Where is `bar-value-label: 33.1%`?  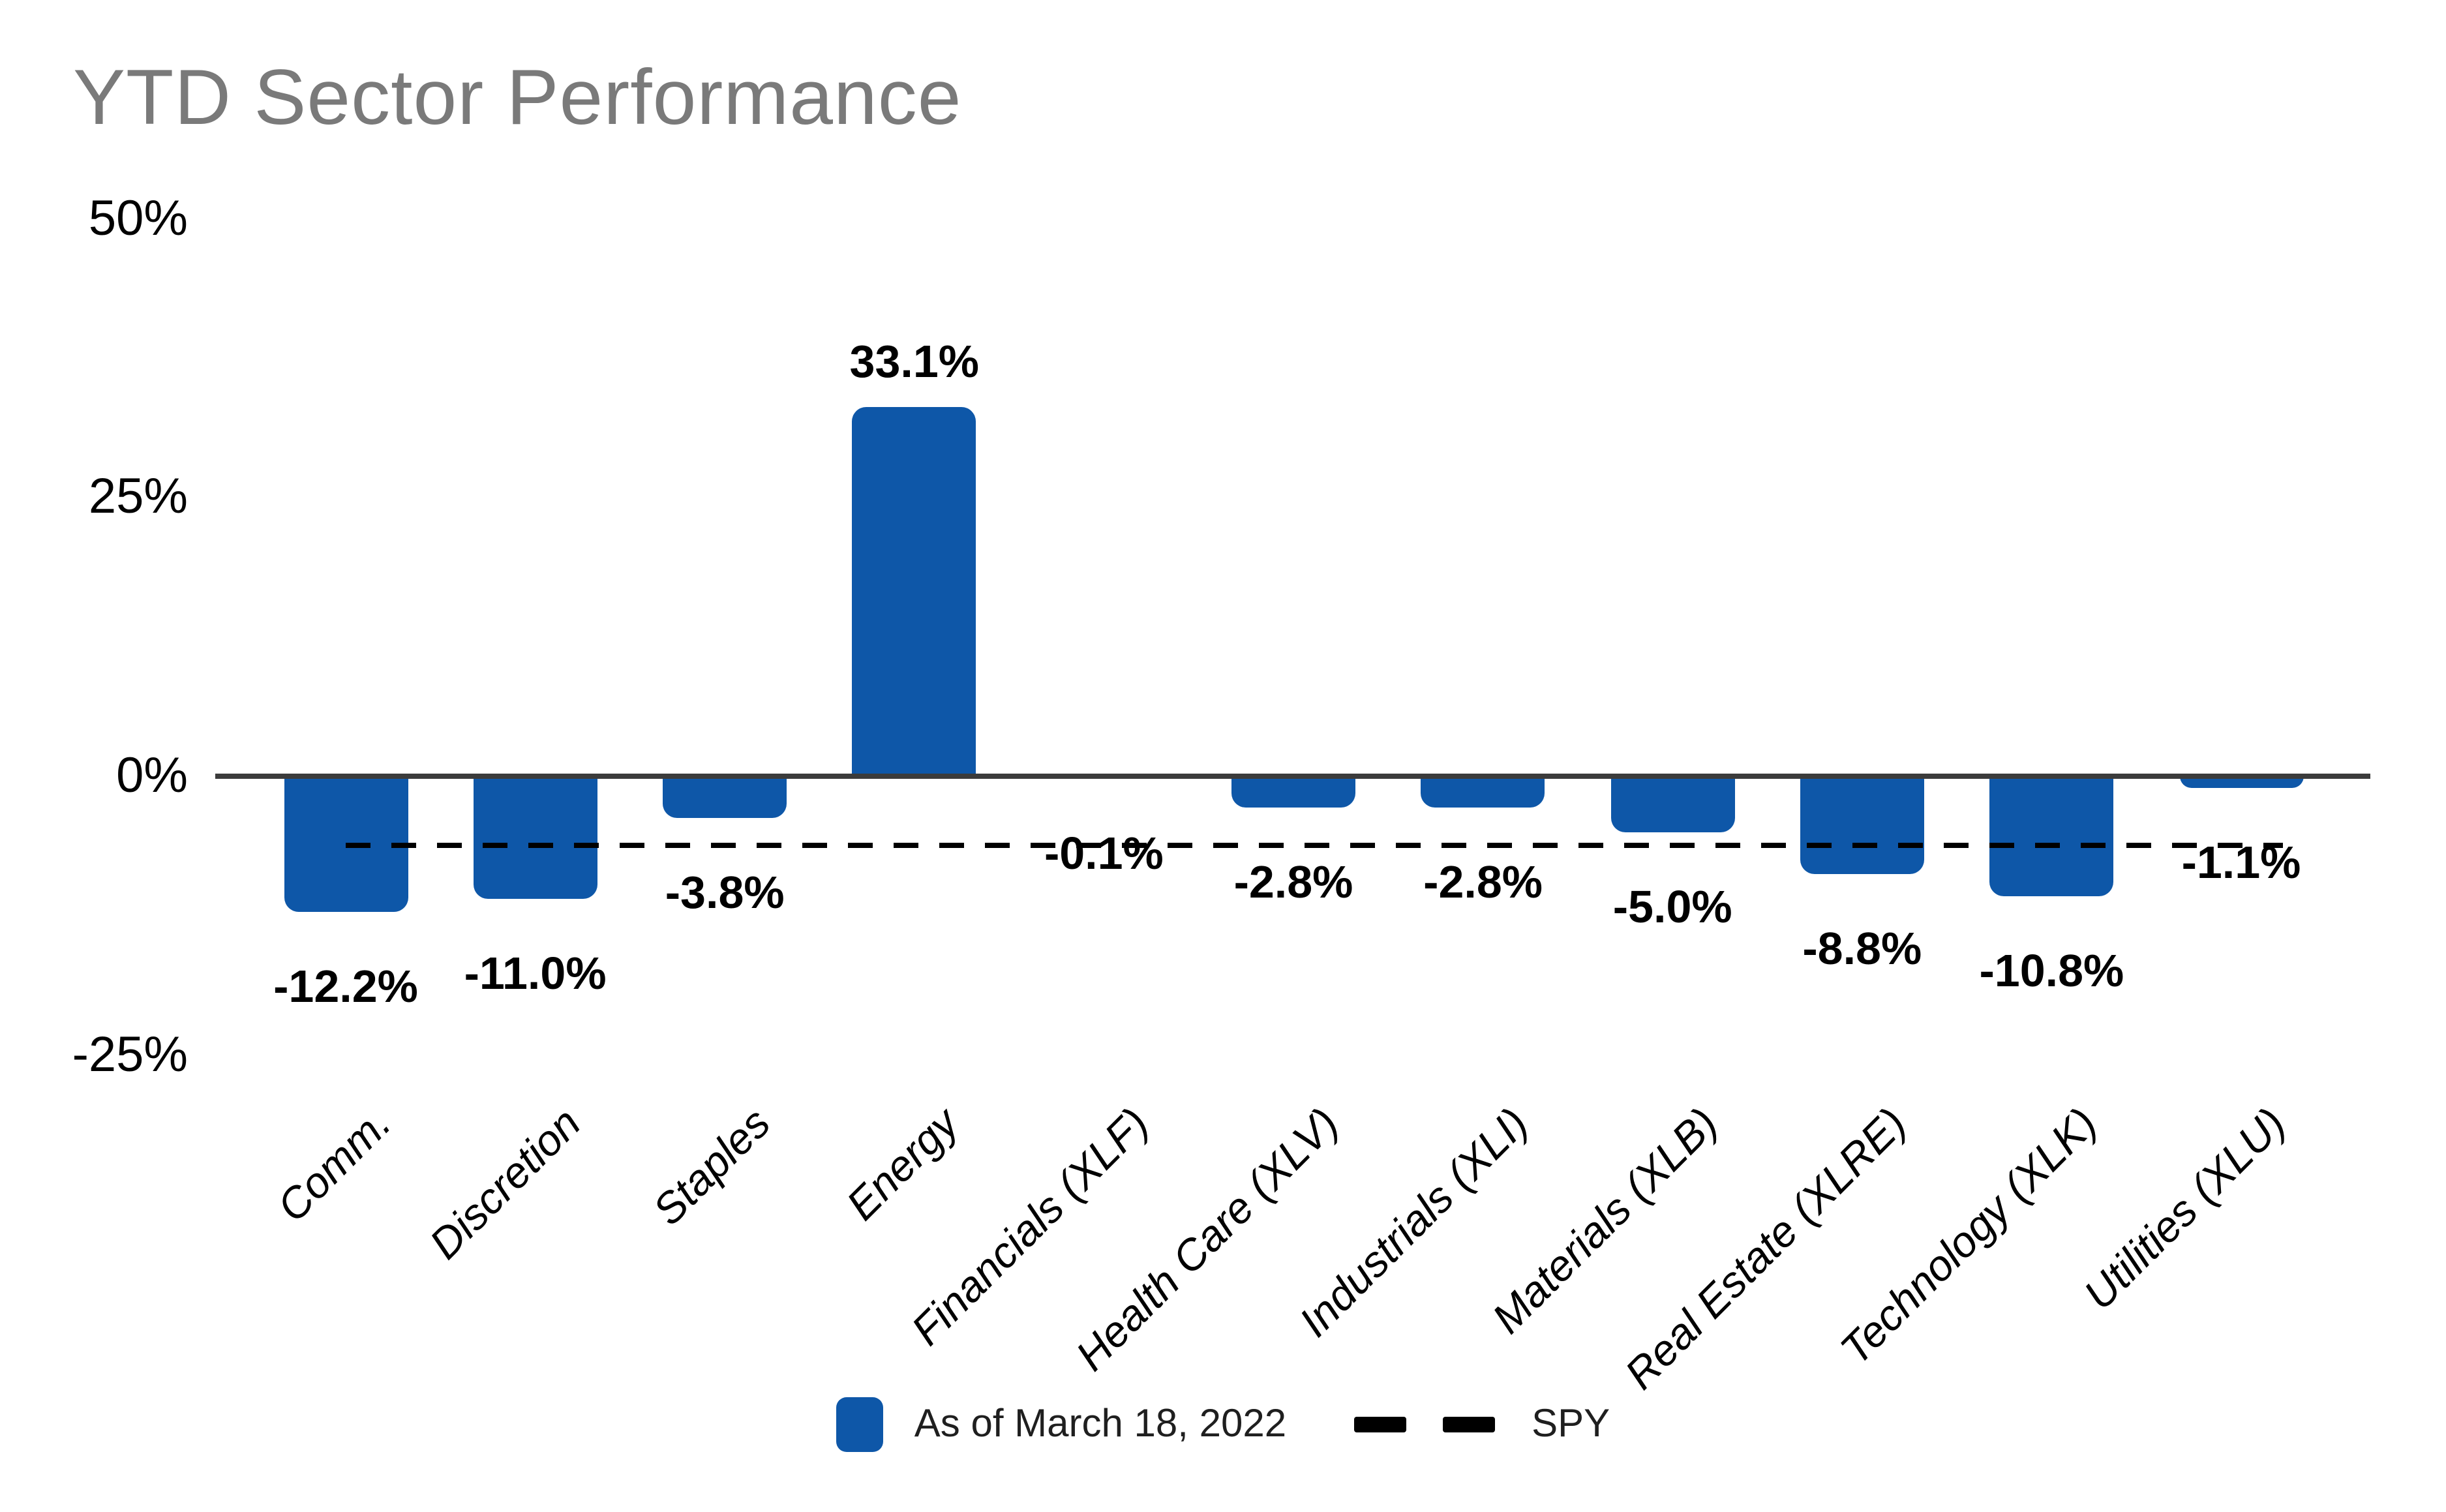
bar-value-label: 33.1% is located at coordinates (914, 361).